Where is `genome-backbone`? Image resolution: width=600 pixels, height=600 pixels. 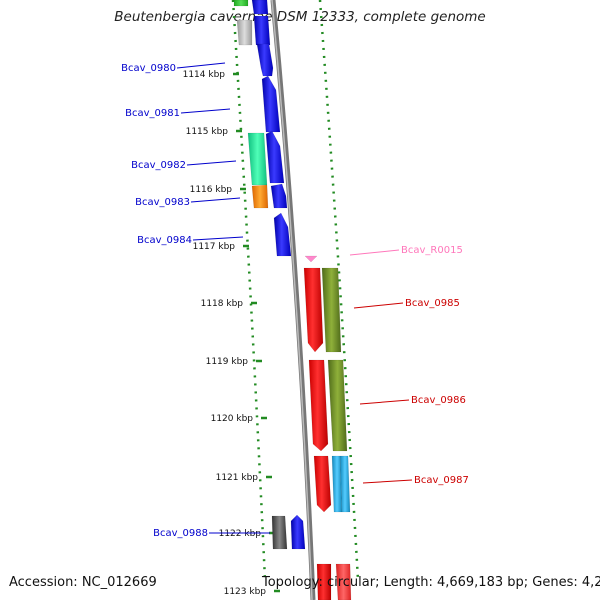
genome-backbone is located at coordinates (293, 300).